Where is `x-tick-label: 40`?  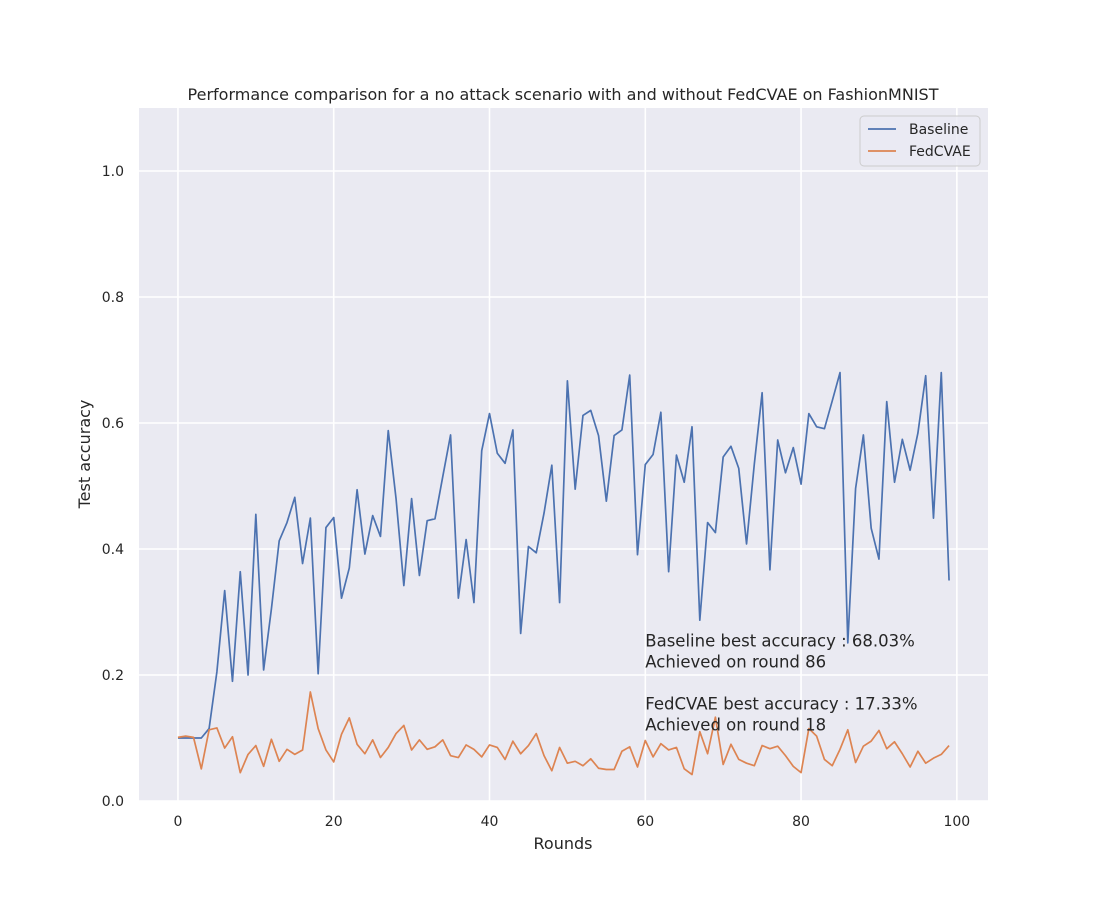
x-tick-label: 40 is located at coordinates (490, 822).